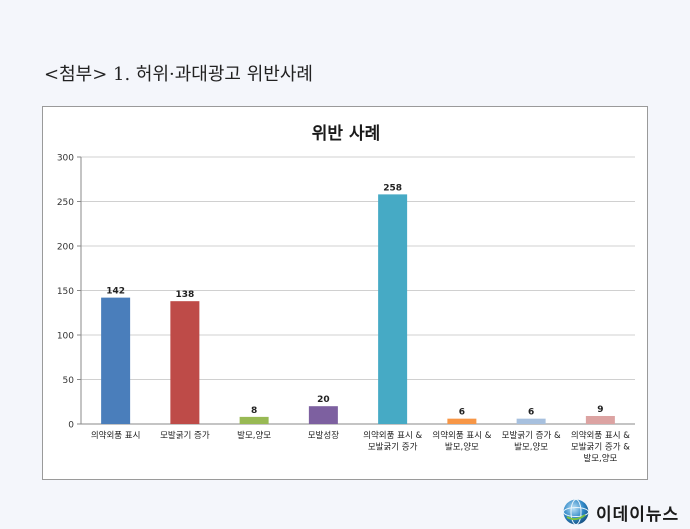 This screenshot has height=529, width=690. I want to click on y-tick-label: 200, so click(65, 248).